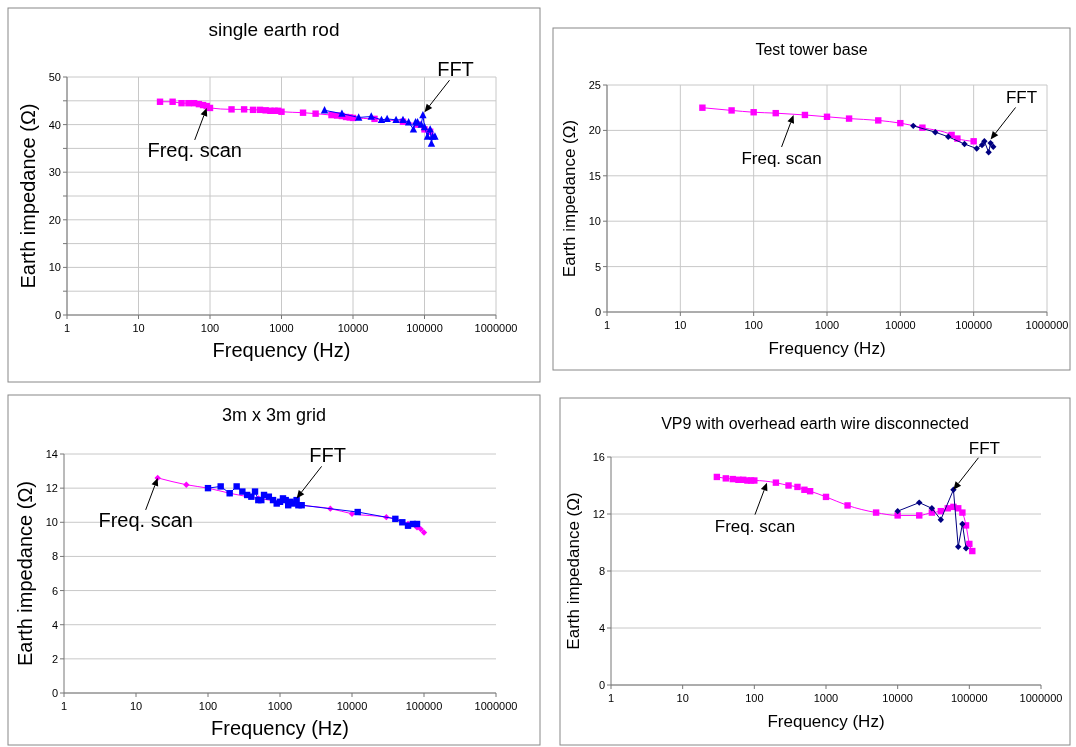 This screenshot has width=1076, height=747. Describe the element at coordinates (54, 124) in the screenshot. I see `y-tick-label: 40` at that location.